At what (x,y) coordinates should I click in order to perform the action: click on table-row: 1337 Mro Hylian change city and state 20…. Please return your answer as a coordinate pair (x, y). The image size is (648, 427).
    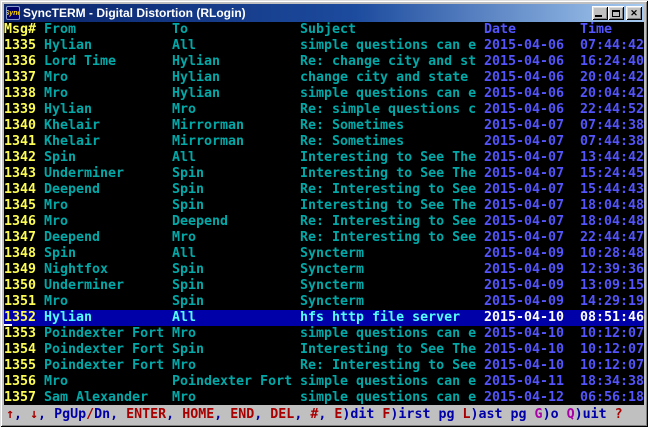
    Looking at the image, I should click on (324, 78).